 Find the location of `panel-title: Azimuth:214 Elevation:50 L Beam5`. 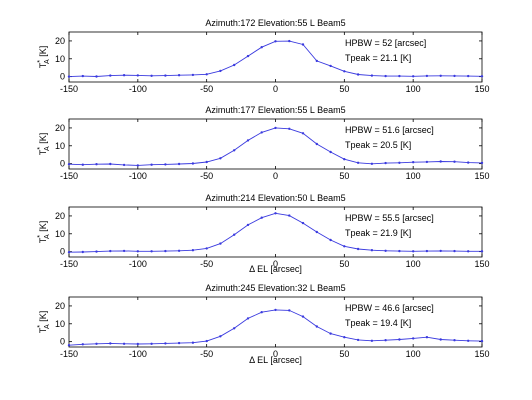

panel-title: Azimuth:214 Elevation:50 L Beam5 is located at coordinates (275, 198).